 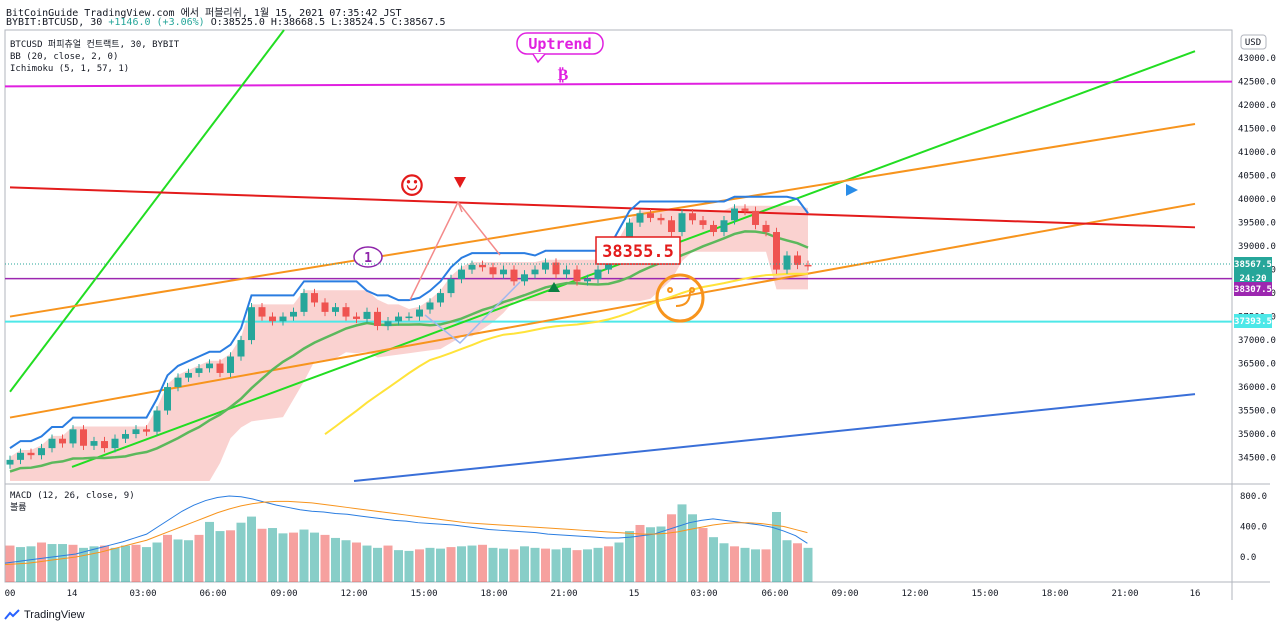 What do you see at coordinates (1253, 43) in the screenshot?
I see `currency-label: USD` at bounding box center [1253, 43].